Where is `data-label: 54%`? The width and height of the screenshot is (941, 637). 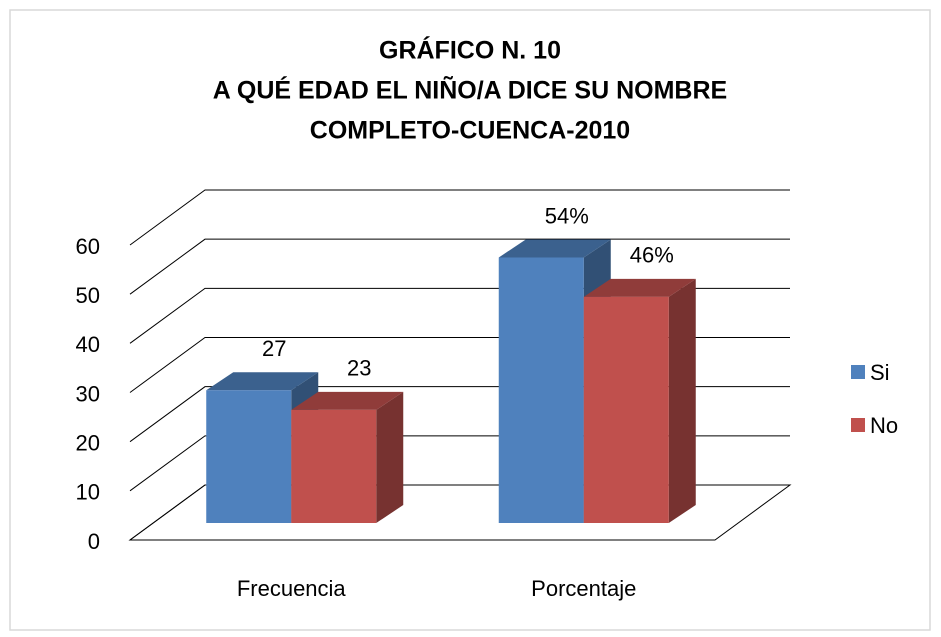 data-label: 54% is located at coordinates (567, 215).